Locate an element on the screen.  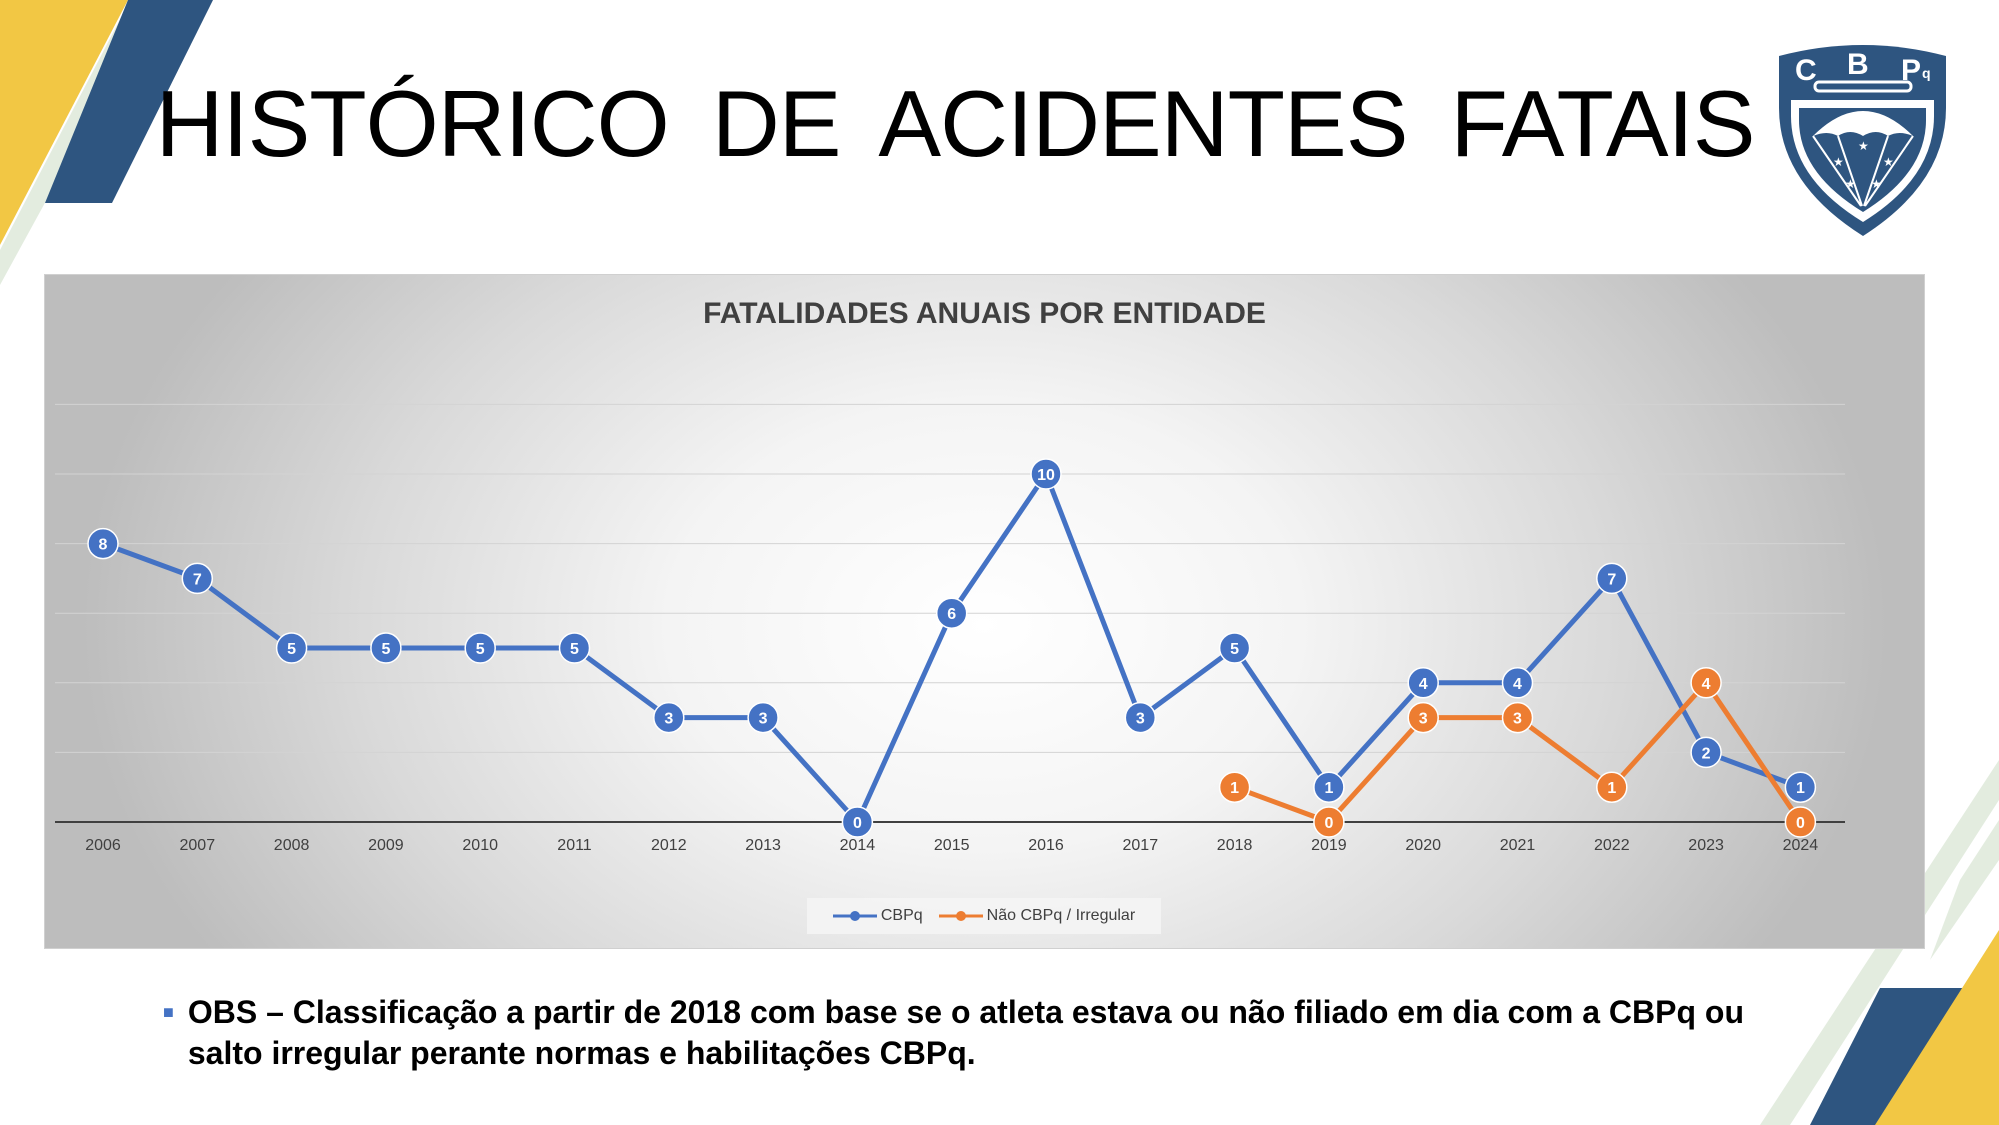
data-label-1: 4 is located at coordinates (1706, 684).